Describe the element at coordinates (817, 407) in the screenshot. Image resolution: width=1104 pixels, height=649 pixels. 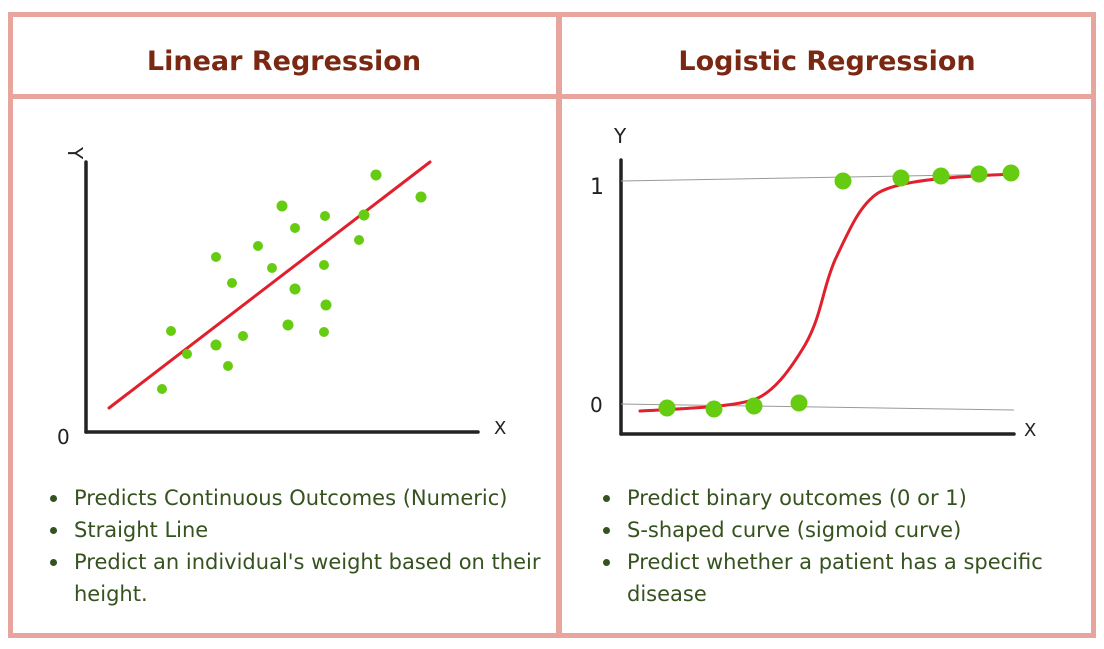
I see `lower-reference-line` at that location.